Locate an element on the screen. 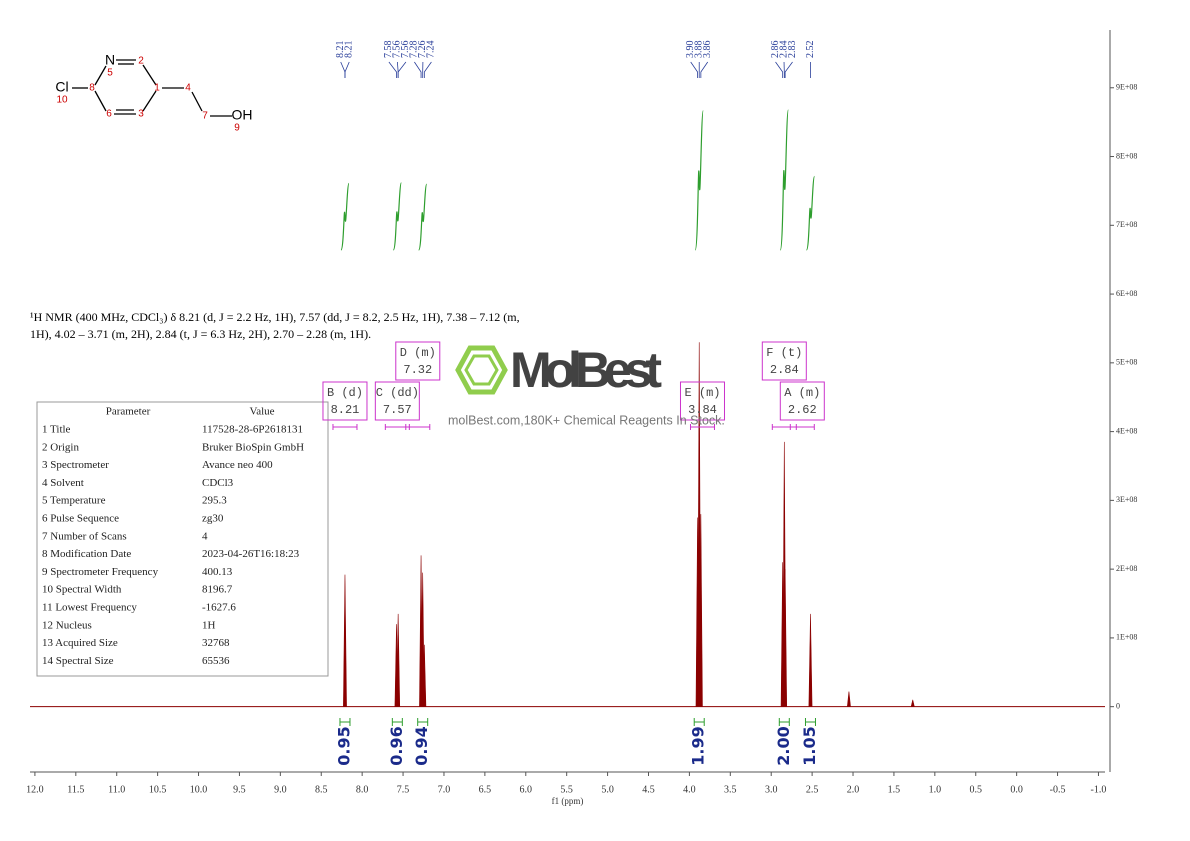 Image resolution: width=1190 pixels, height=841 pixels. integral-value: 0.96 is located at coordinates (396, 745).